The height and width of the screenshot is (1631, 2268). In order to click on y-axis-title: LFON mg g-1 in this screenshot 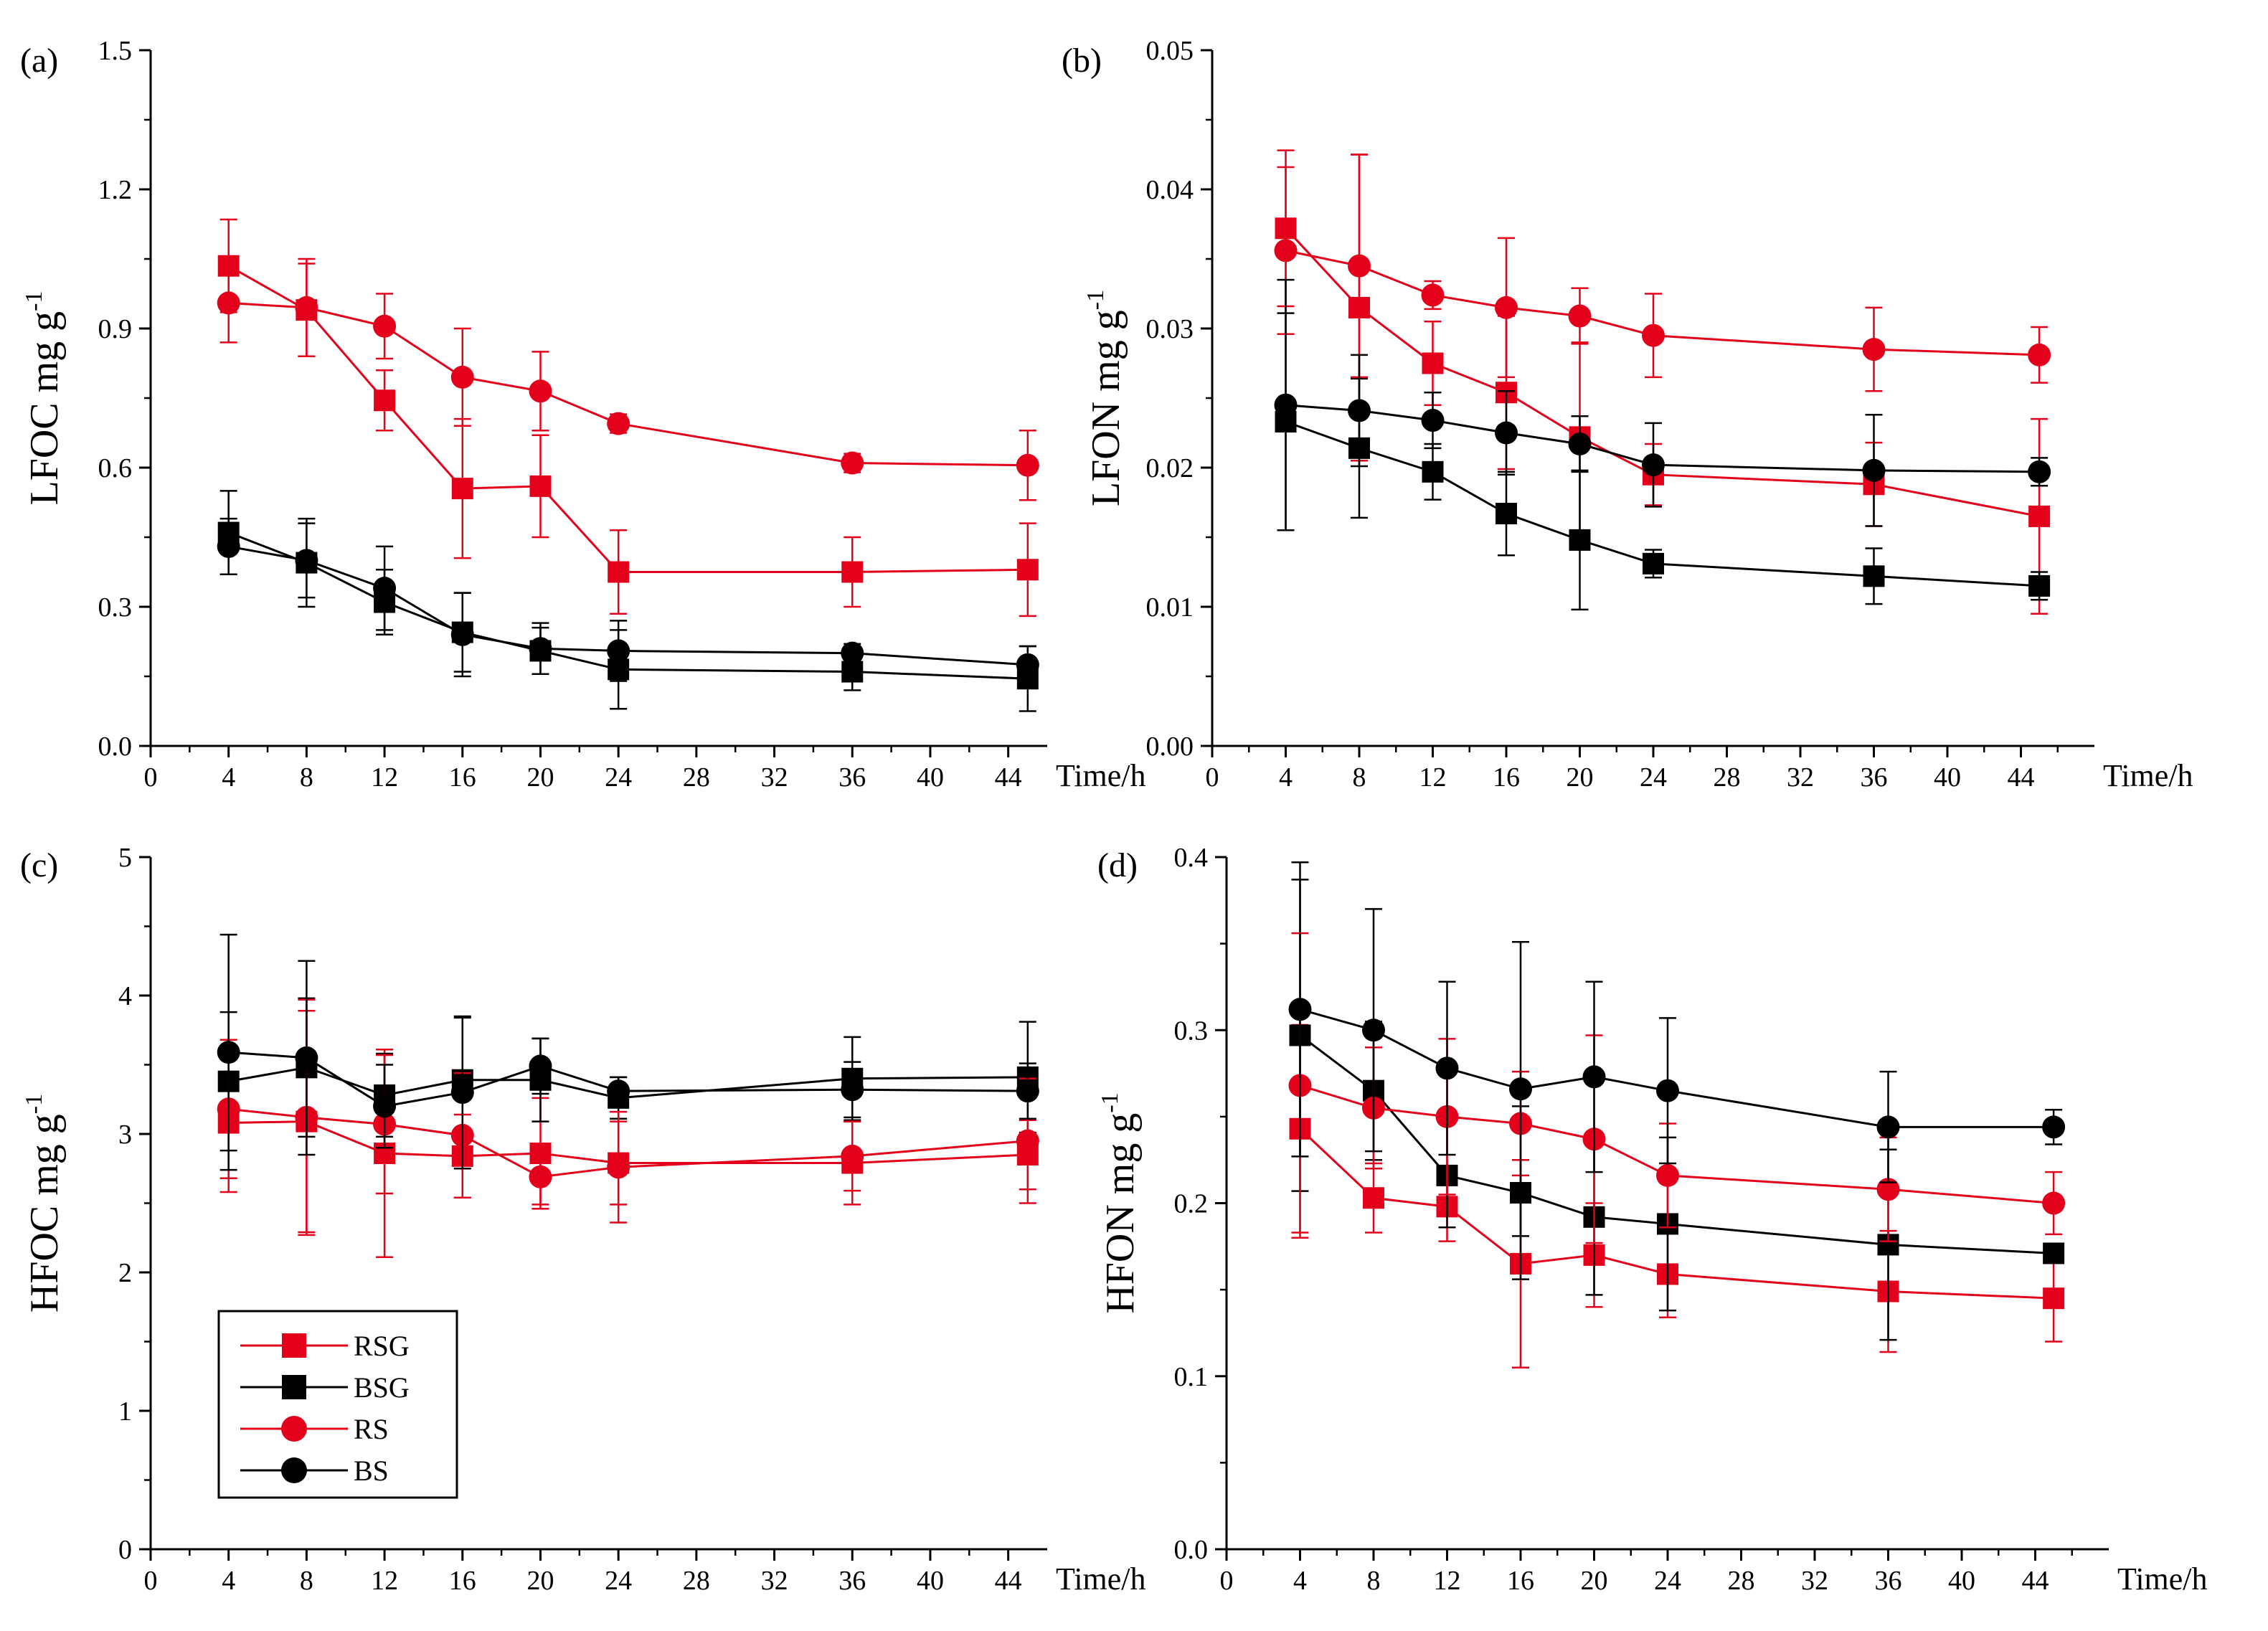, I will do `click(1105, 398)`.